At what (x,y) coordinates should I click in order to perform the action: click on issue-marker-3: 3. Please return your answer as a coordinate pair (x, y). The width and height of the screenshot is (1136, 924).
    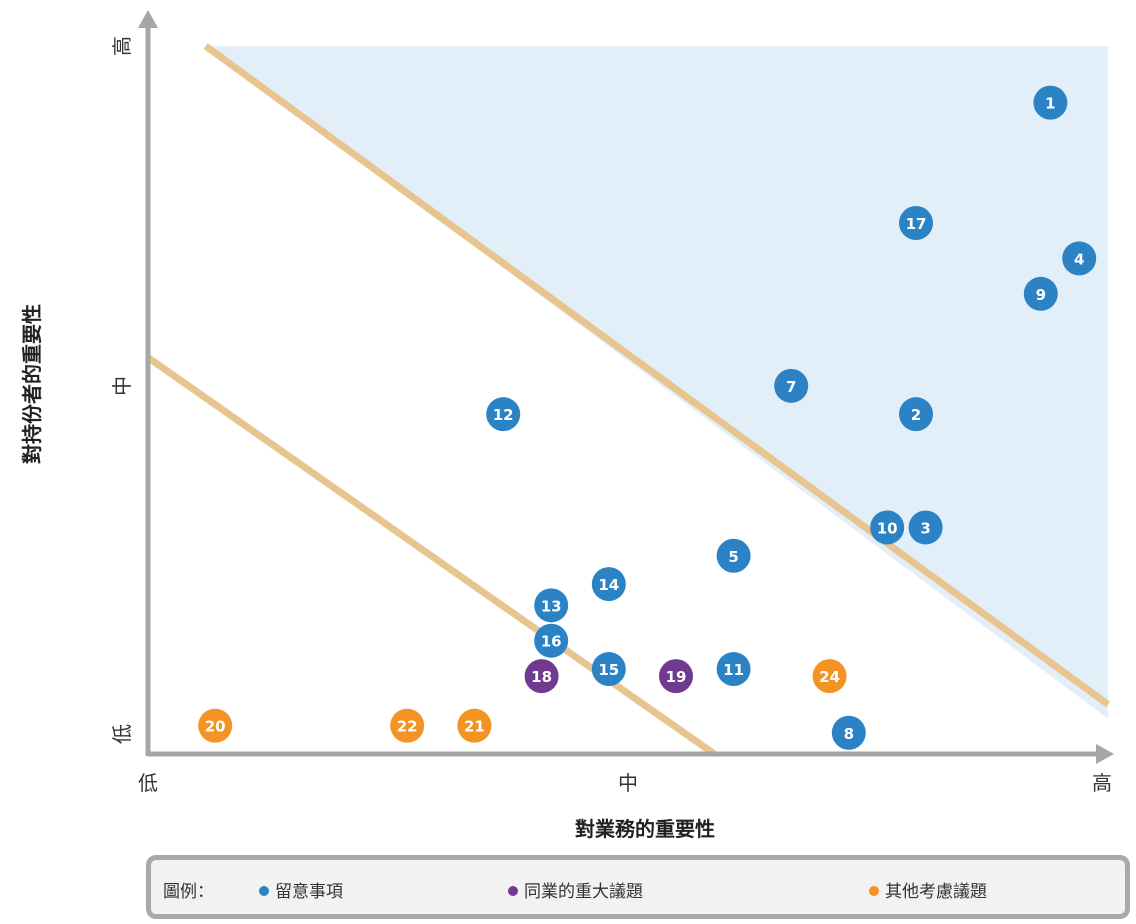
    Looking at the image, I should click on (925, 527).